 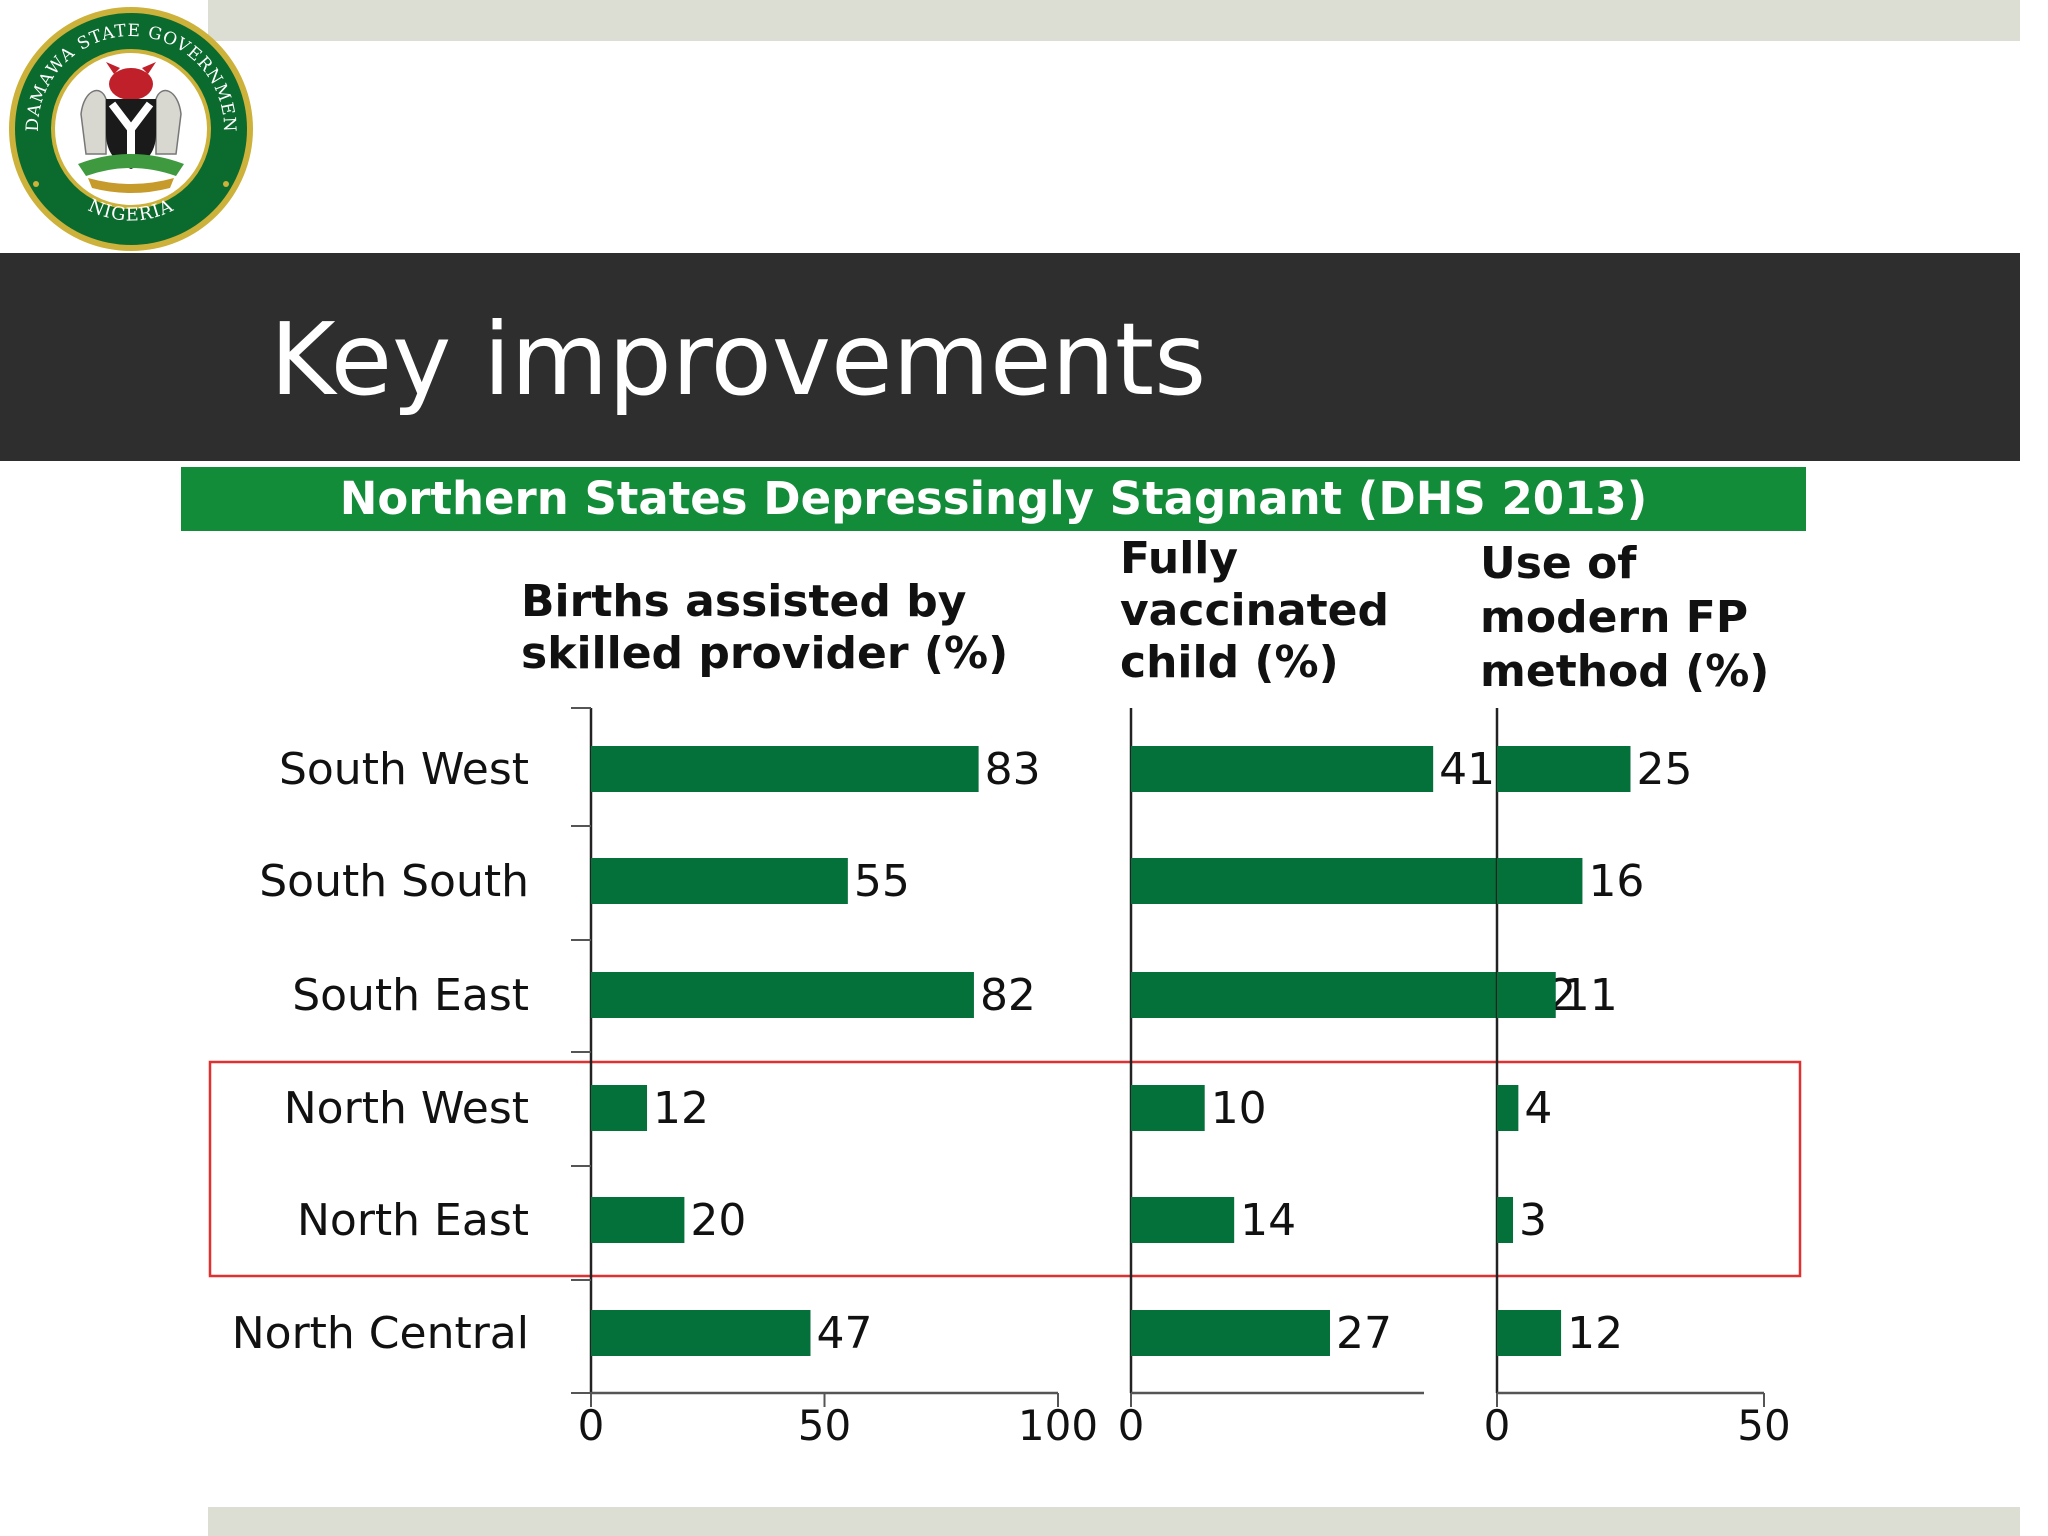 What do you see at coordinates (591, 1425) in the screenshot?
I see `panel-1-x-tick-label-1: 0` at bounding box center [591, 1425].